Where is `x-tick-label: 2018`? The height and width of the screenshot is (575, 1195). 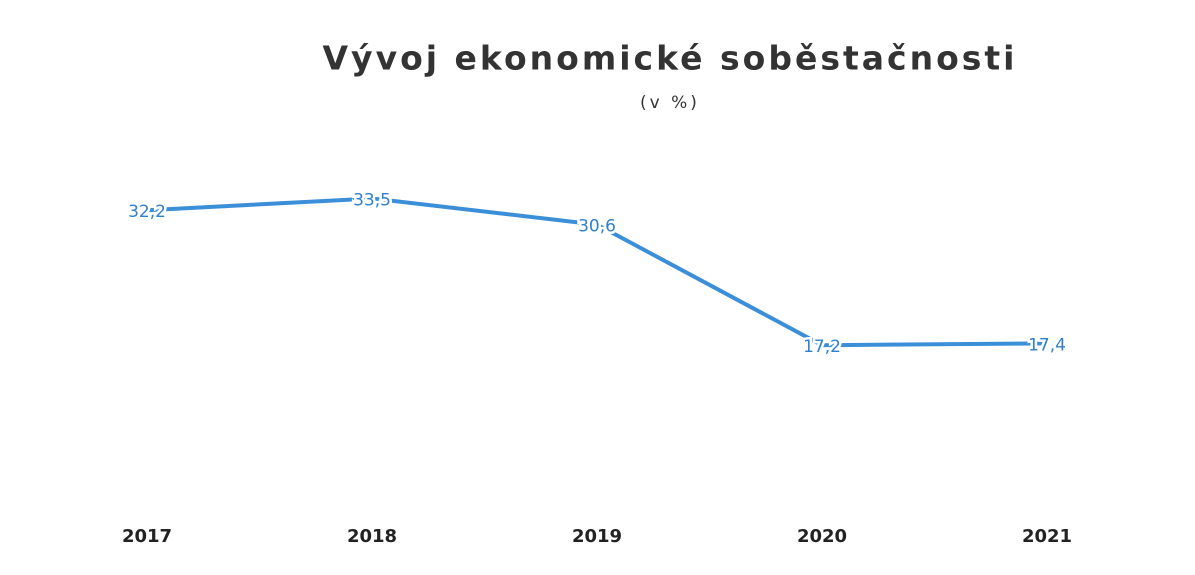
x-tick-label: 2018 is located at coordinates (372, 536).